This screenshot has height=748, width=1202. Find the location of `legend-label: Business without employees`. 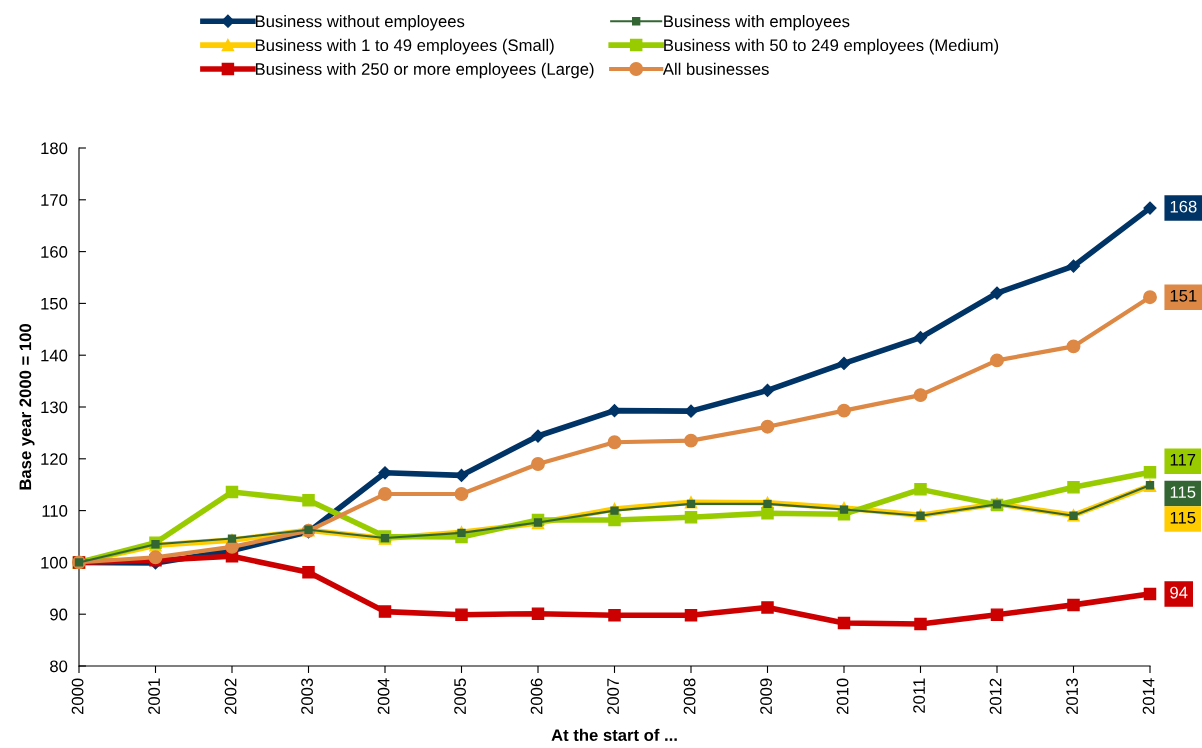

legend-label: Business without employees is located at coordinates (360, 23).